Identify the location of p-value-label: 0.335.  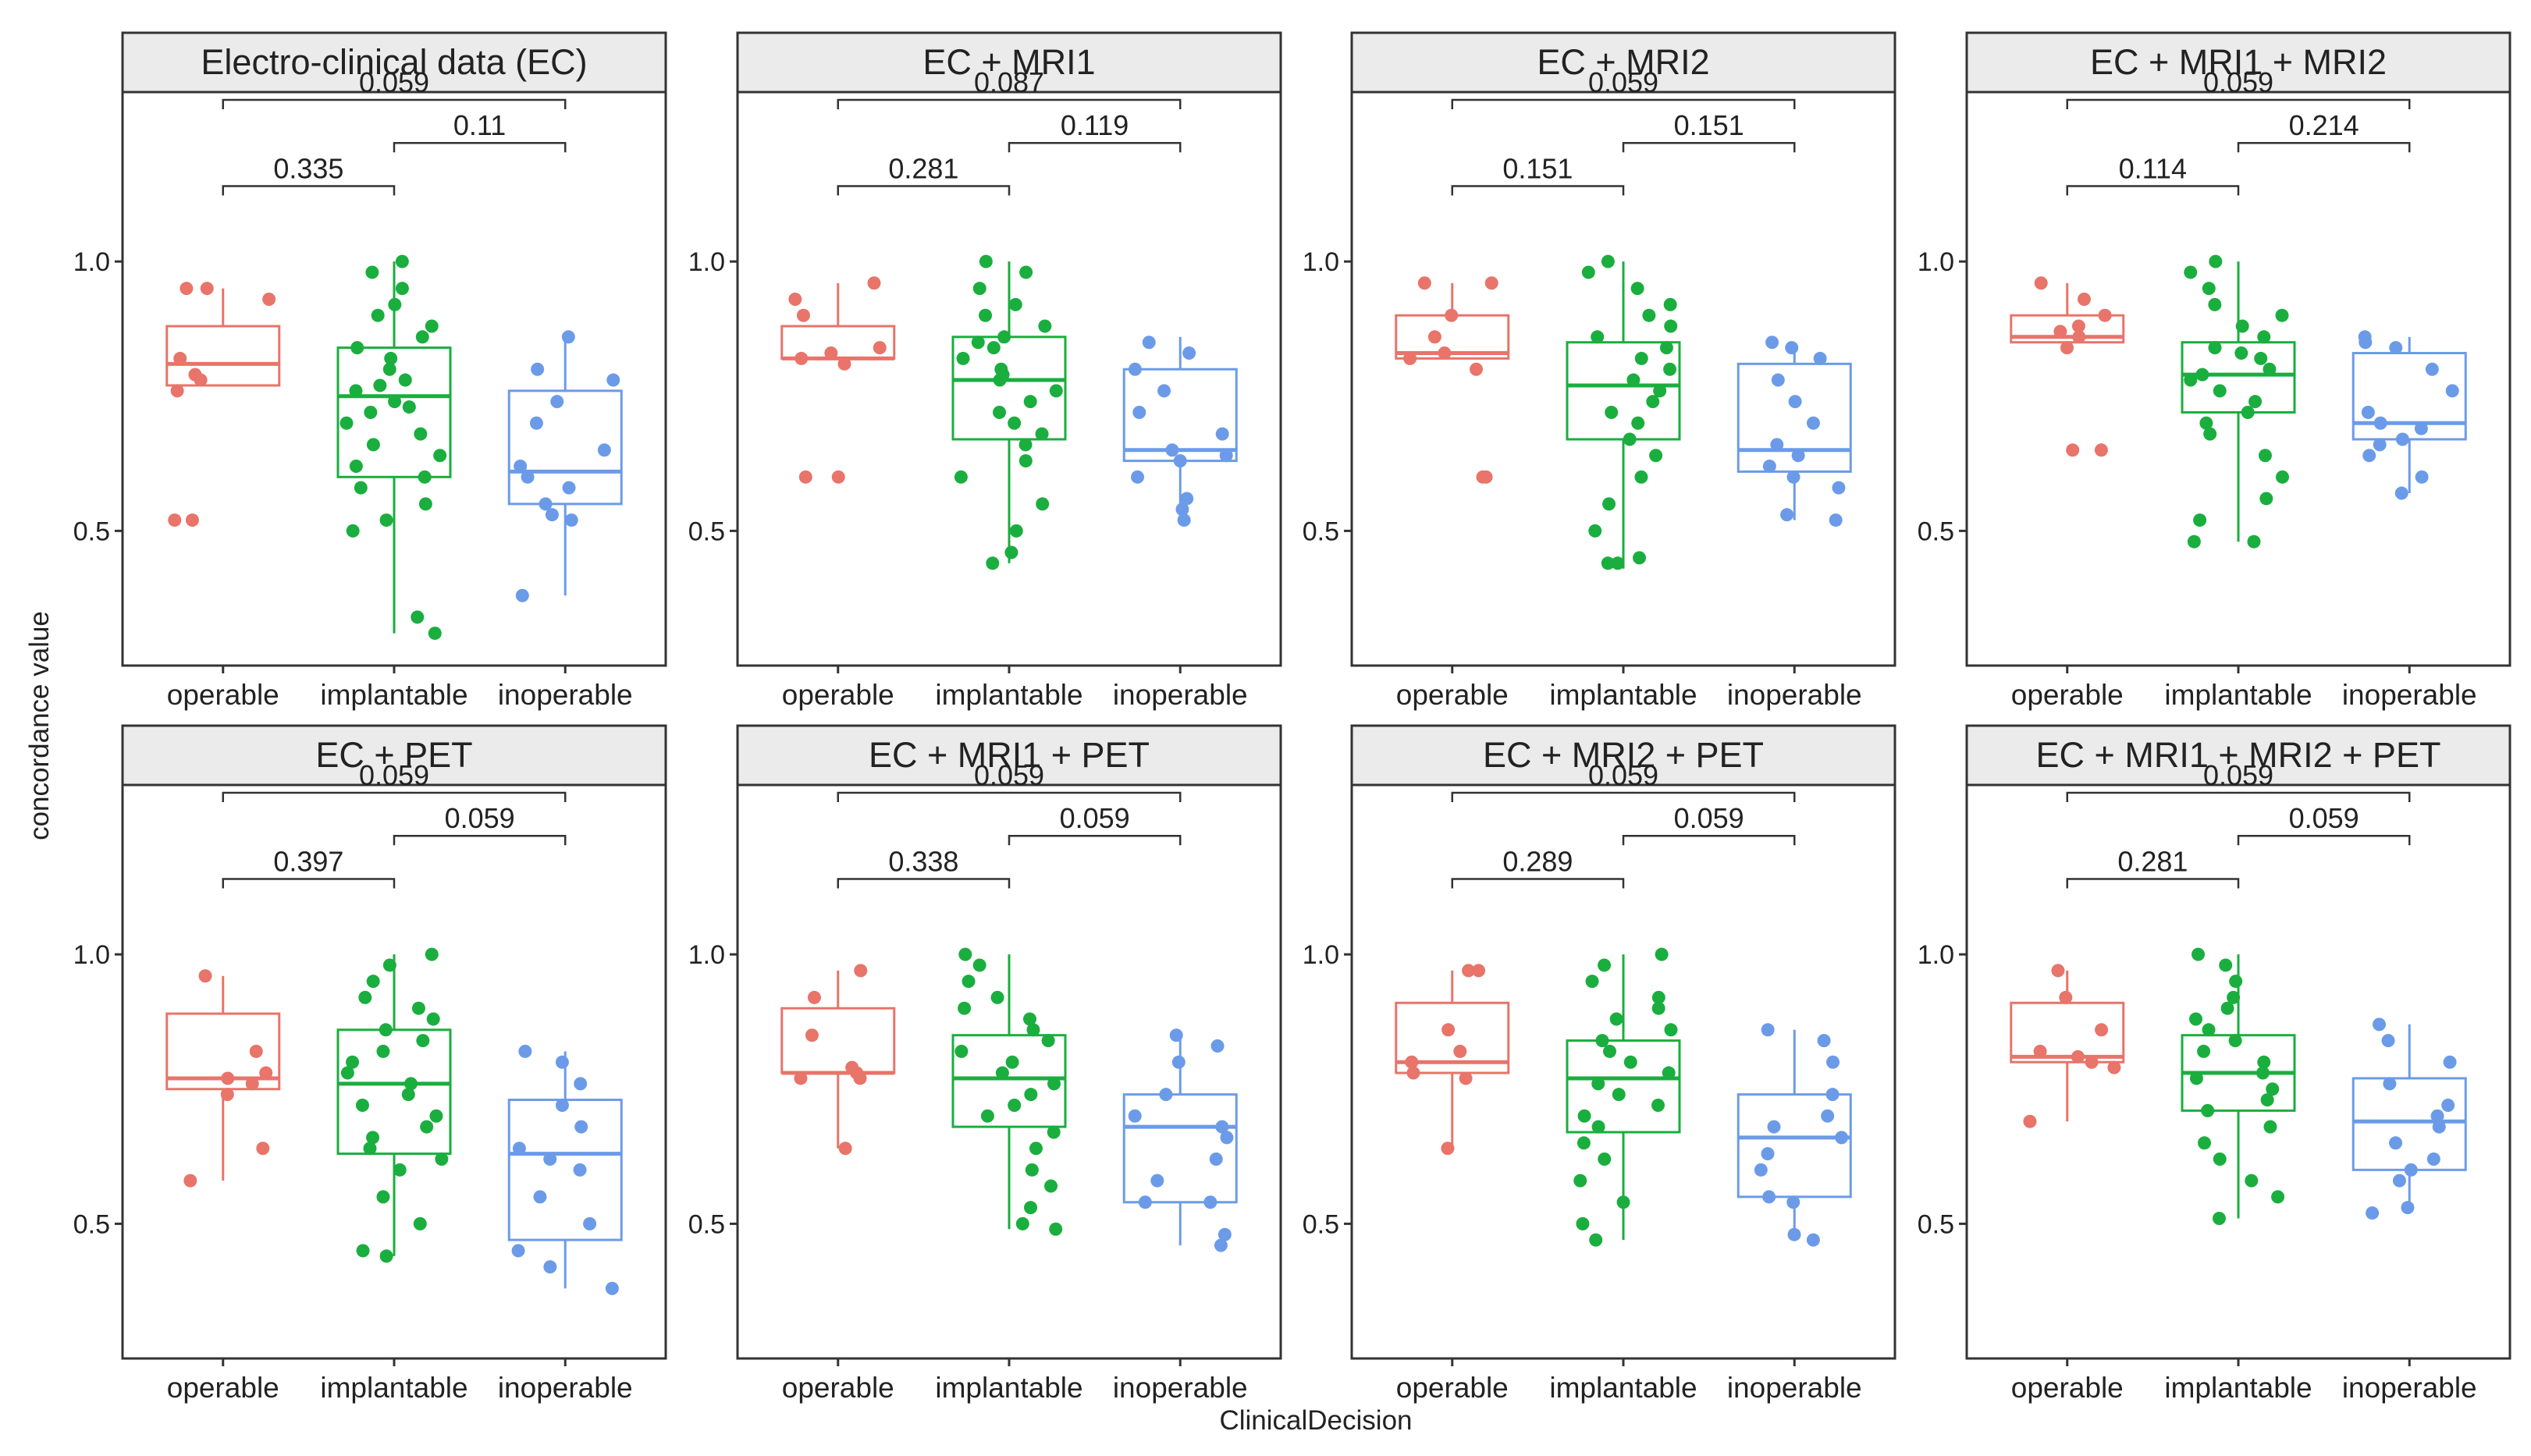
(308, 168).